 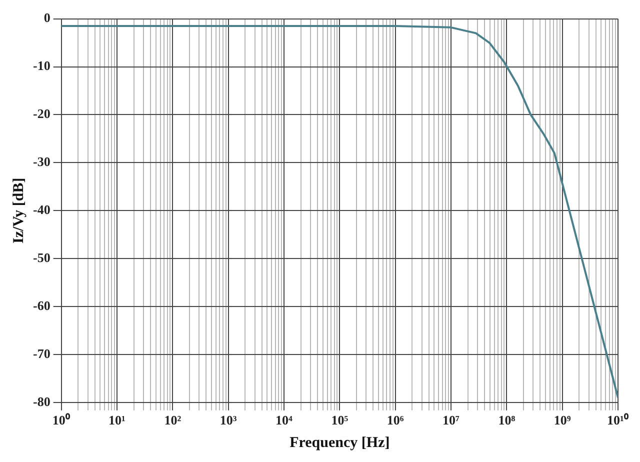 I want to click on x-tick-label: 10¹⁰, so click(x=618, y=420).